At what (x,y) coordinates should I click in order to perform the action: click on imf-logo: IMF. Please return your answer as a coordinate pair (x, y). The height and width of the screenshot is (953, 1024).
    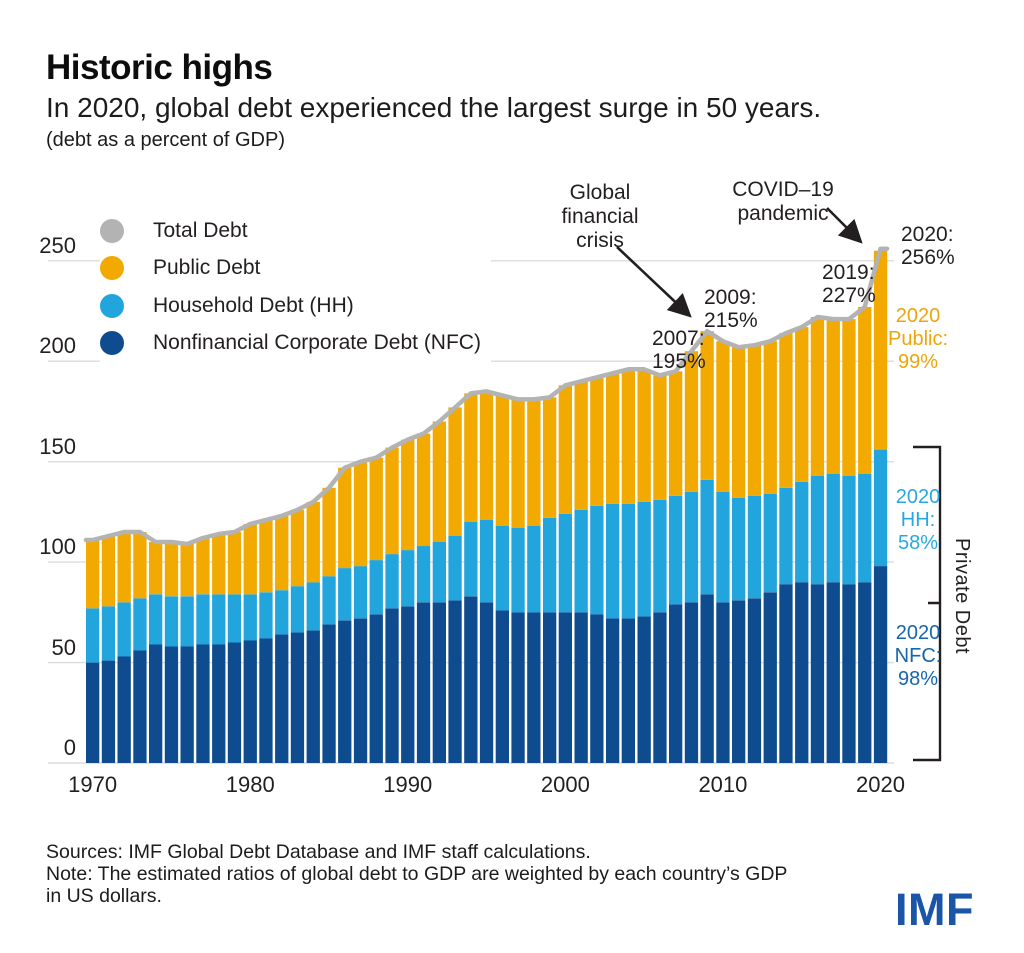
    Looking at the image, I should click on (934, 909).